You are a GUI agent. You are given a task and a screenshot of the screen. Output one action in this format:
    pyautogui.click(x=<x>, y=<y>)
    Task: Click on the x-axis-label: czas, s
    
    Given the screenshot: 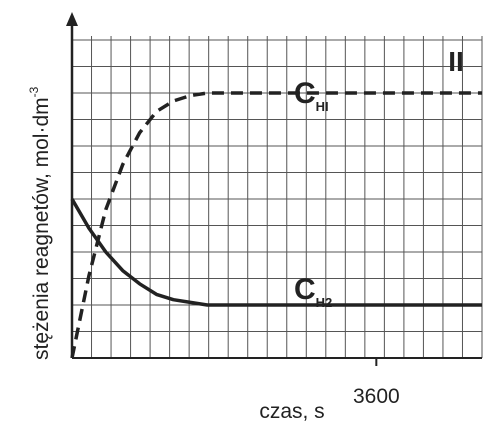 What is the action you would take?
    pyautogui.click(x=291, y=411)
    